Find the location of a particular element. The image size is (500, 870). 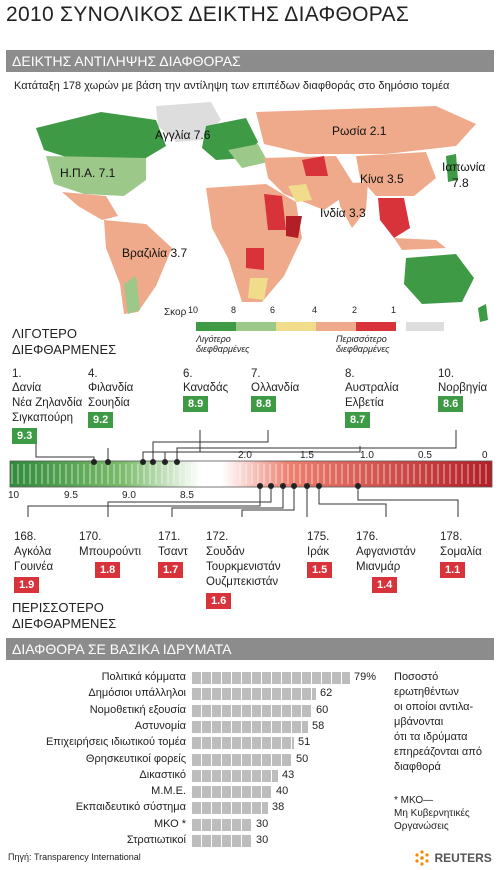

bottom-country: Σομαλία is located at coordinates (461, 552).